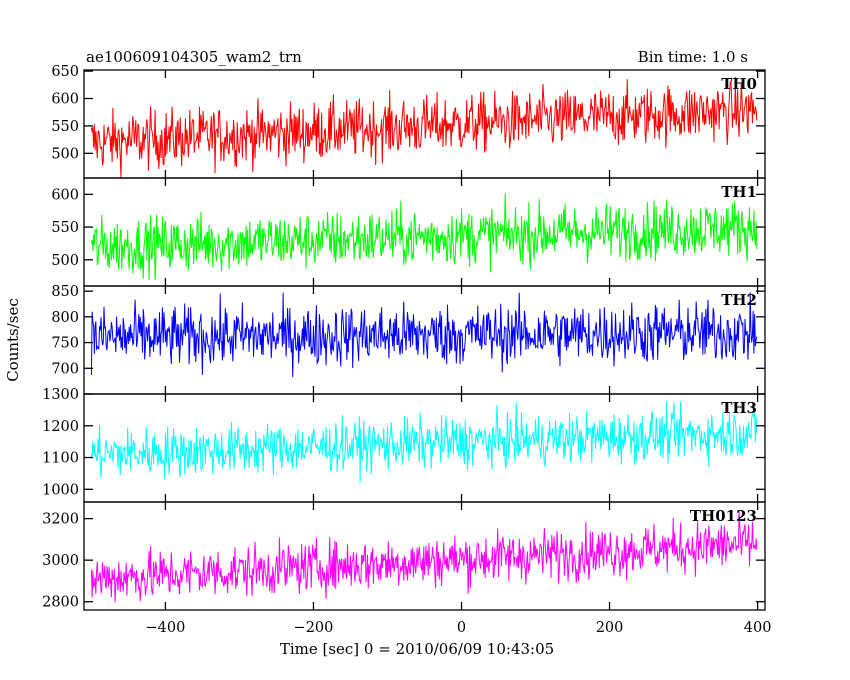  I want to click on y-tick-label: 800, so click(65, 318).